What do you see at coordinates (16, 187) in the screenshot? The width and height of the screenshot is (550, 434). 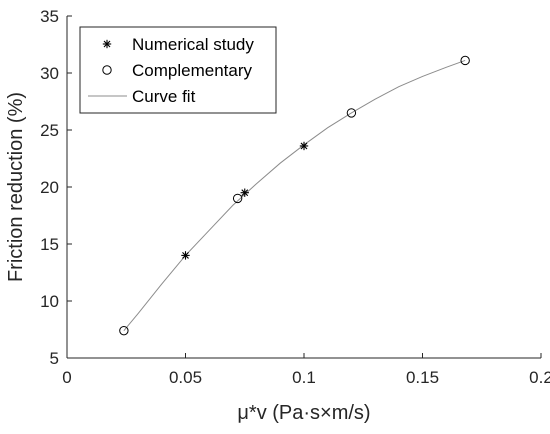 I see `y-axis-label: Friction reduction (%)` at bounding box center [16, 187].